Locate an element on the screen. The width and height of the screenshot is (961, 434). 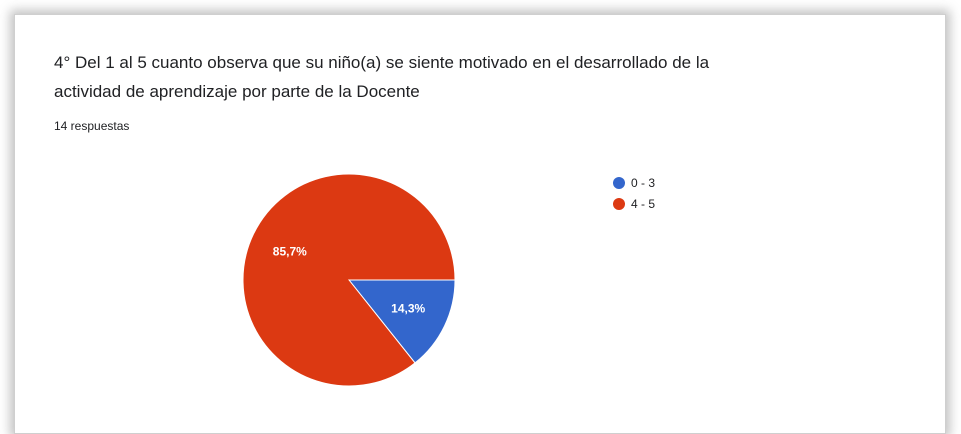
chart-legend: 0 - 3 4 - 5 is located at coordinates (634, 193).